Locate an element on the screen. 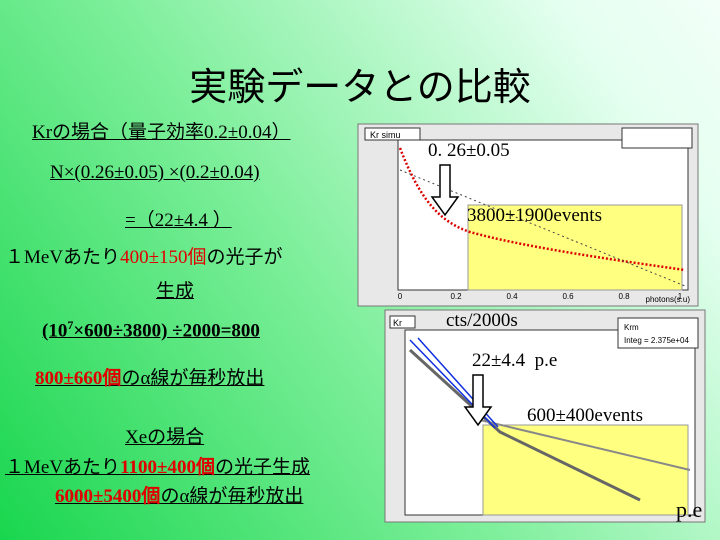  text-line: Xeの場合 is located at coordinates (165, 437).